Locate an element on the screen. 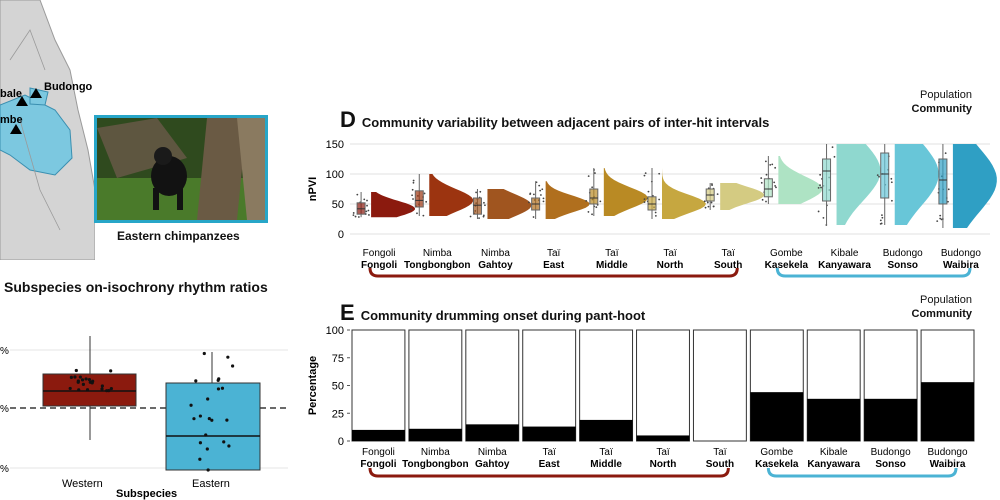 The width and height of the screenshot is (1000, 500). panel-e-bar-frame is located at coordinates (378, 385).